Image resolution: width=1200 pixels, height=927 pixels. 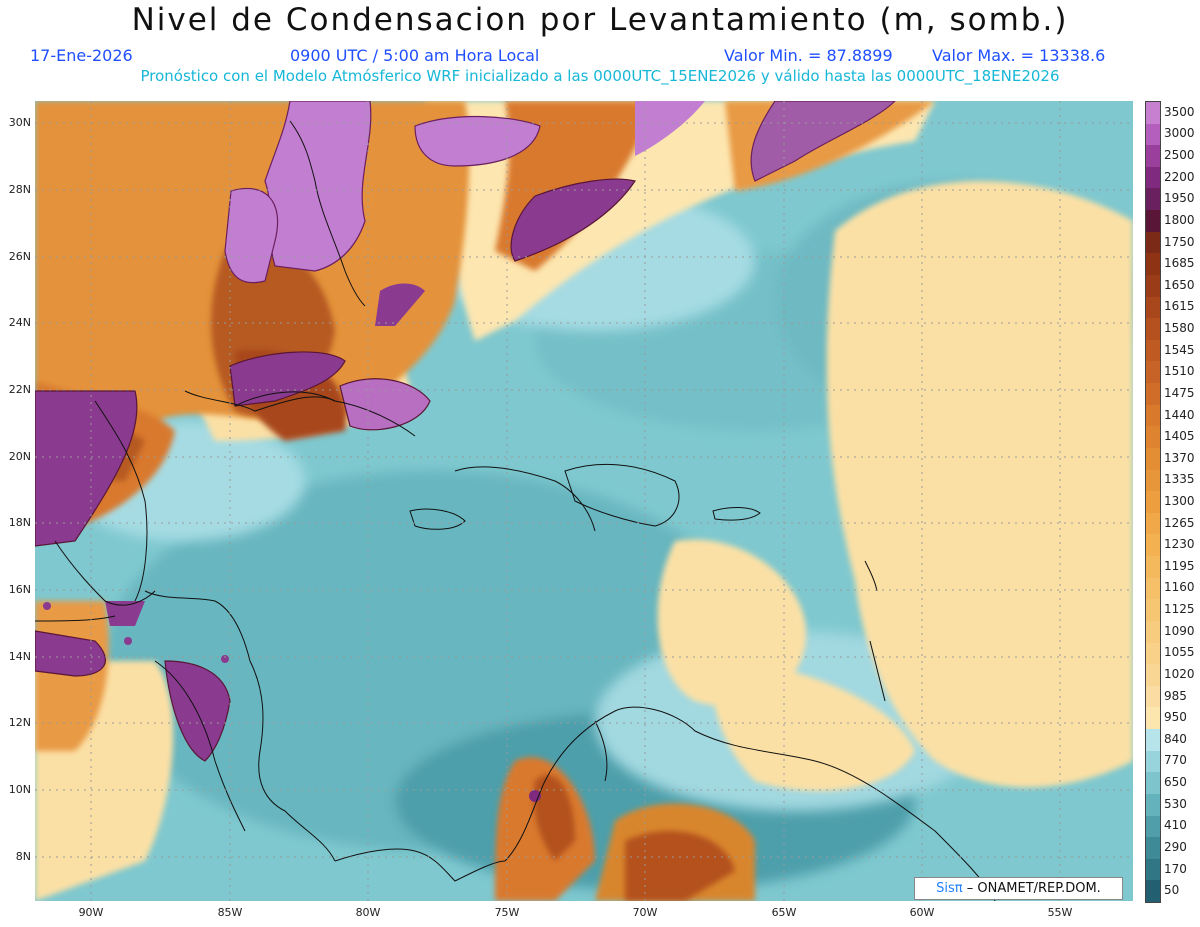 What do you see at coordinates (1179, 630) in the screenshot?
I see `colorbar-label: 1090` at bounding box center [1179, 630].